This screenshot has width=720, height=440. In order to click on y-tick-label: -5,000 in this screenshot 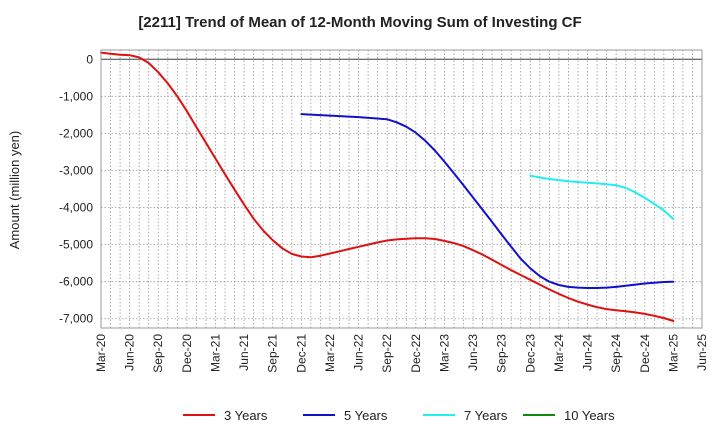, I will do `click(76, 245)`.